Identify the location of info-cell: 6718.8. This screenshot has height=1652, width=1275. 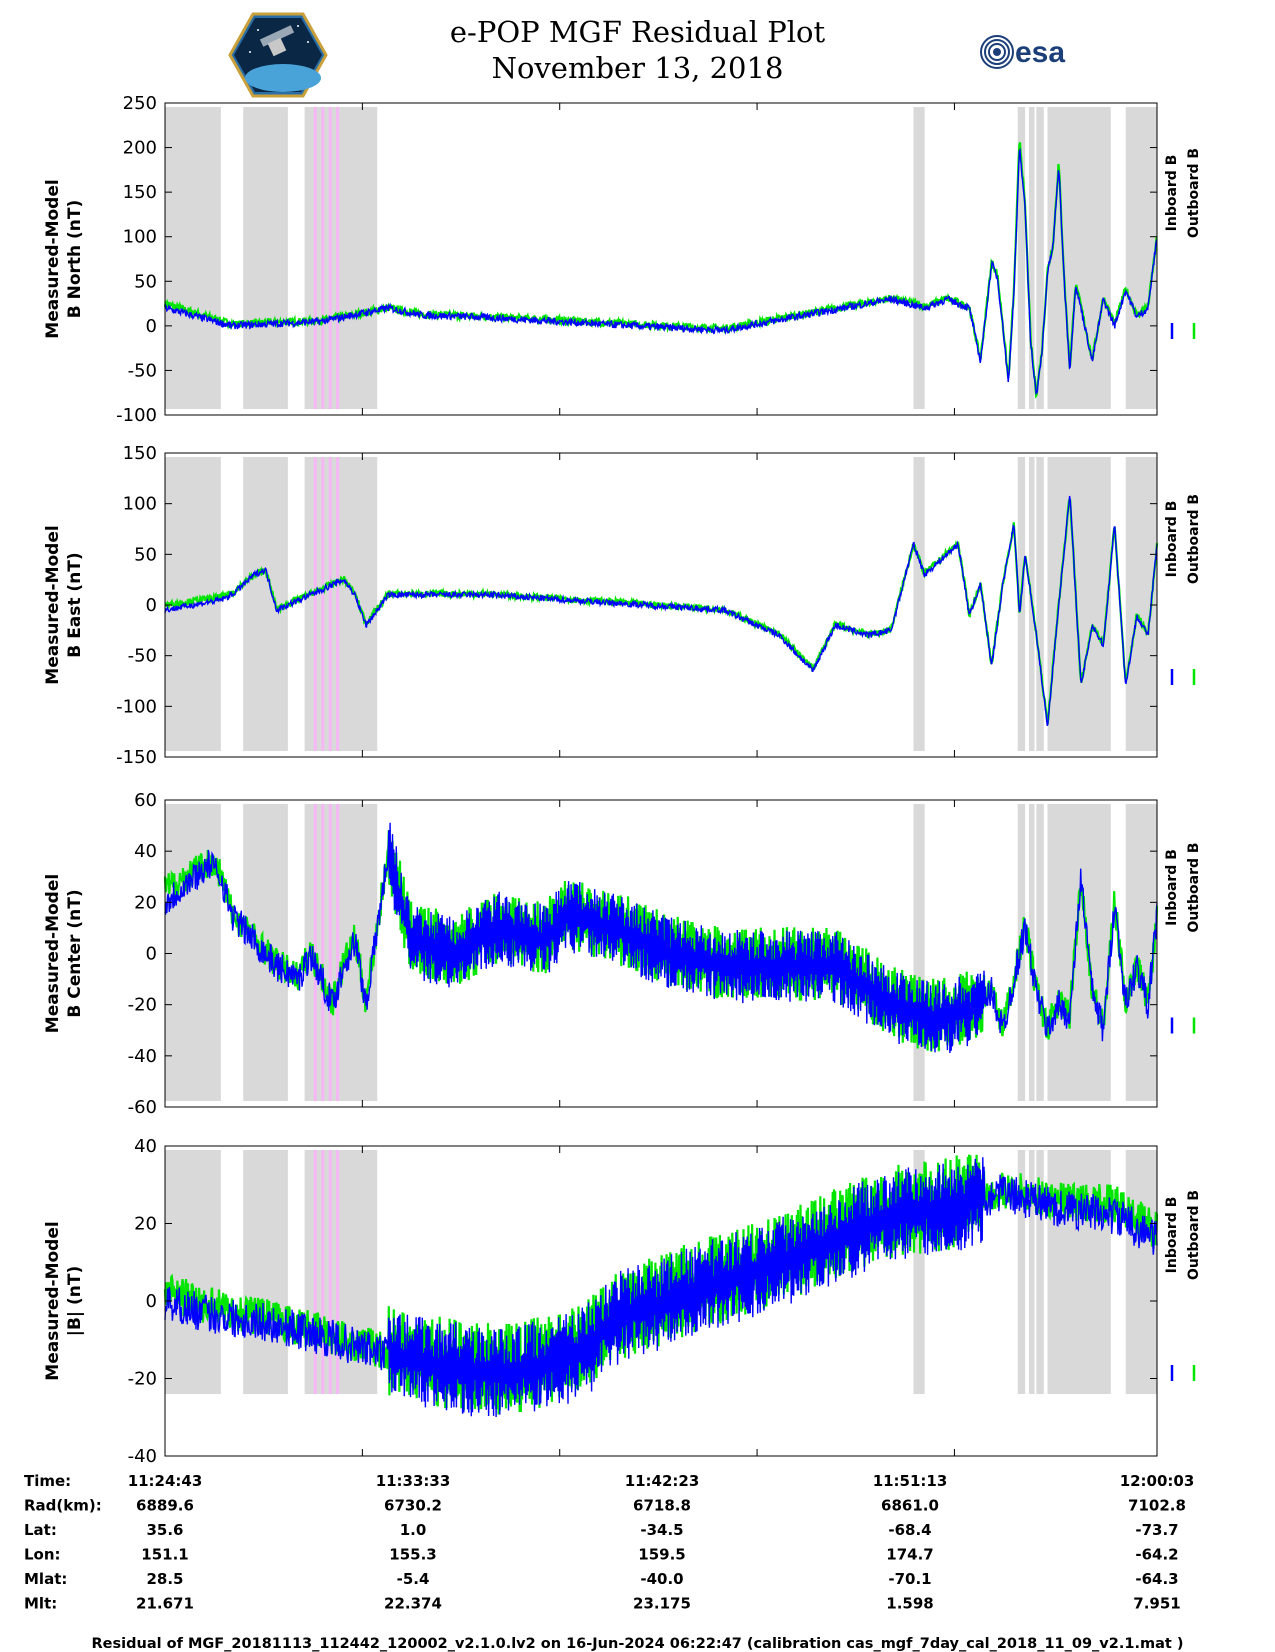
(662, 1506).